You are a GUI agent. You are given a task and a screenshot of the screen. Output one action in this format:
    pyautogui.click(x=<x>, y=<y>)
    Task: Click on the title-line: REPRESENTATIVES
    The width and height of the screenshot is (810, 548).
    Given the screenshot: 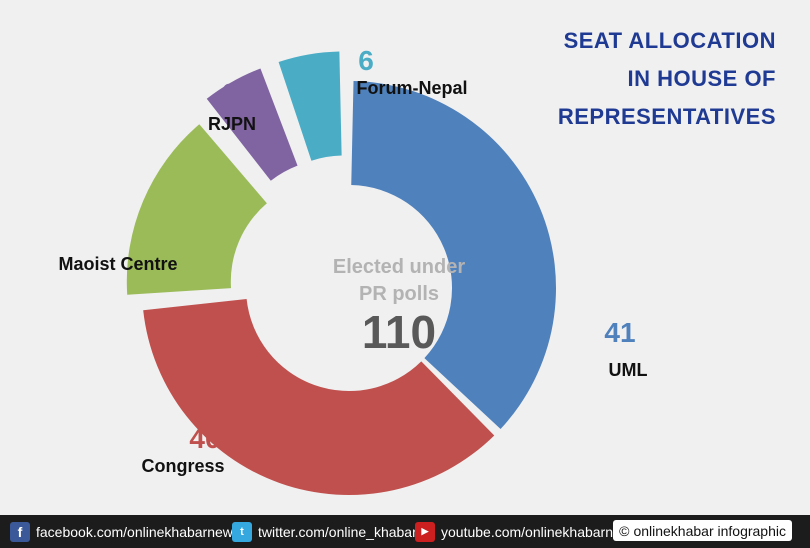 What is the action you would take?
    pyautogui.click(x=666, y=116)
    